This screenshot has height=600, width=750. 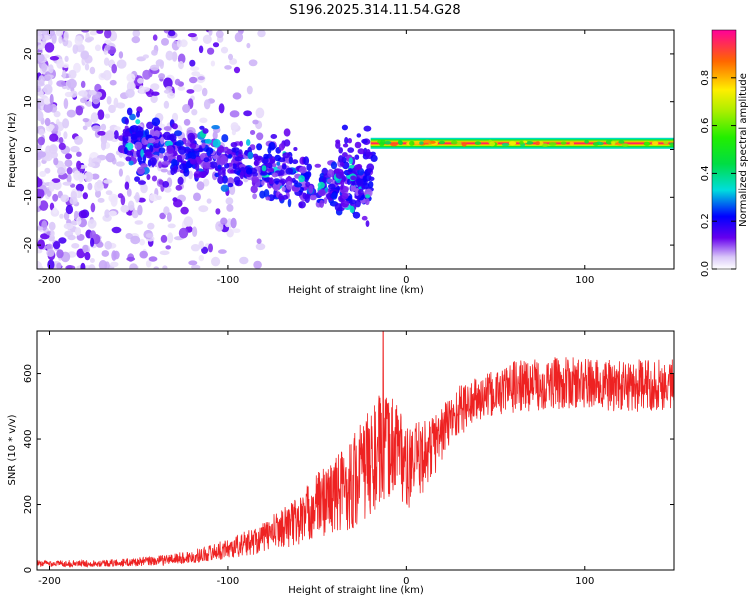 What do you see at coordinates (406, 581) in the screenshot?
I see `x-tick-label: 0` at bounding box center [406, 581].